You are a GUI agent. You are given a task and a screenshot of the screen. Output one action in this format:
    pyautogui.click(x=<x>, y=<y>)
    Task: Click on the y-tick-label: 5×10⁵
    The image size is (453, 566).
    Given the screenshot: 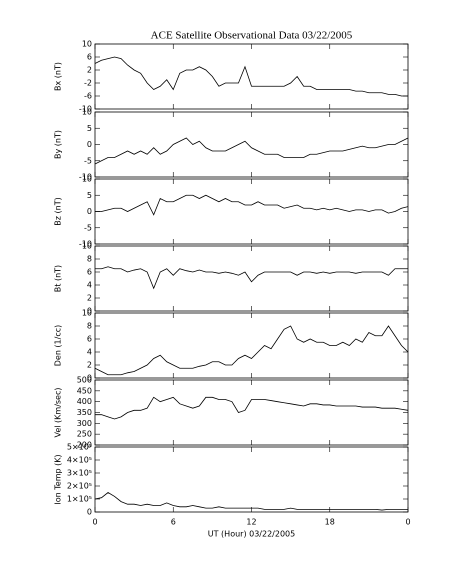 What is the action you would take?
    pyautogui.click(x=79, y=447)
    